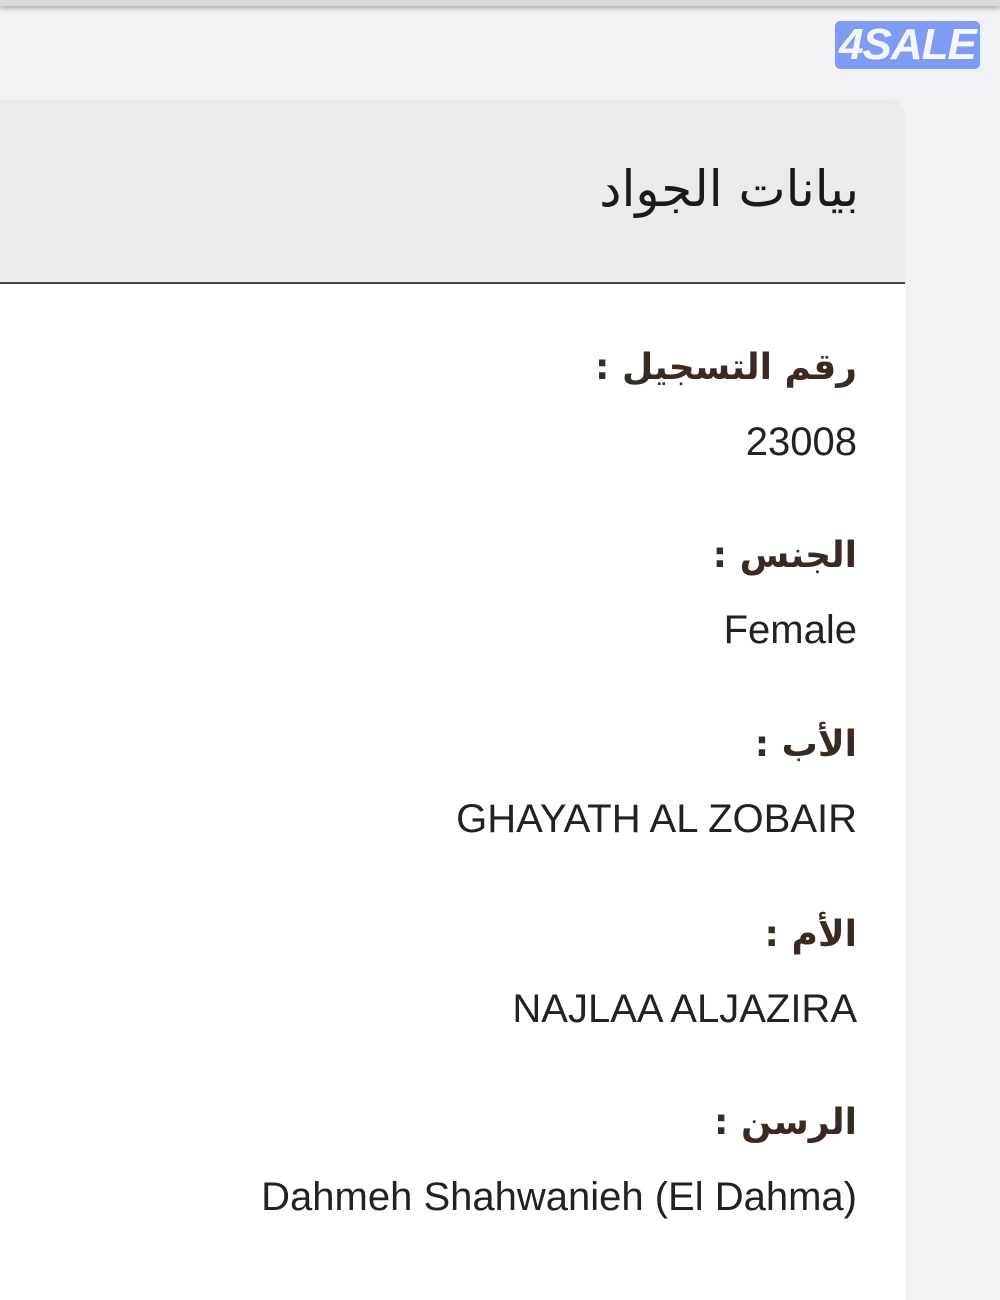  Describe the element at coordinates (656, 819) in the screenshot. I see `field-value: GHAYATH AL ZOBAIR` at that location.